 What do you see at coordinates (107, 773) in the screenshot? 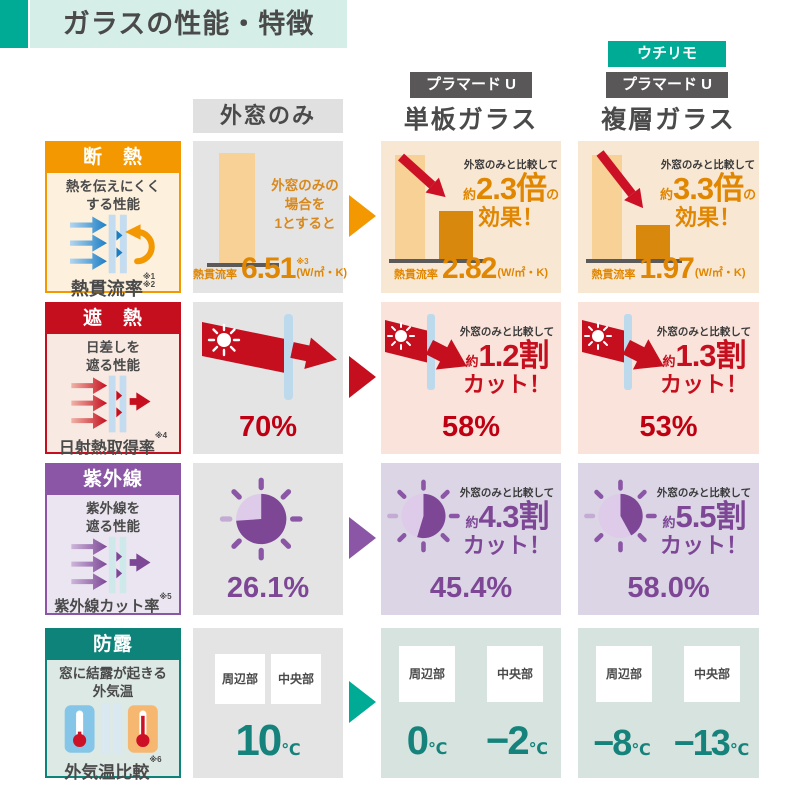
I see `metric-outdoor-temp-label: 外気温比較` at bounding box center [107, 773].